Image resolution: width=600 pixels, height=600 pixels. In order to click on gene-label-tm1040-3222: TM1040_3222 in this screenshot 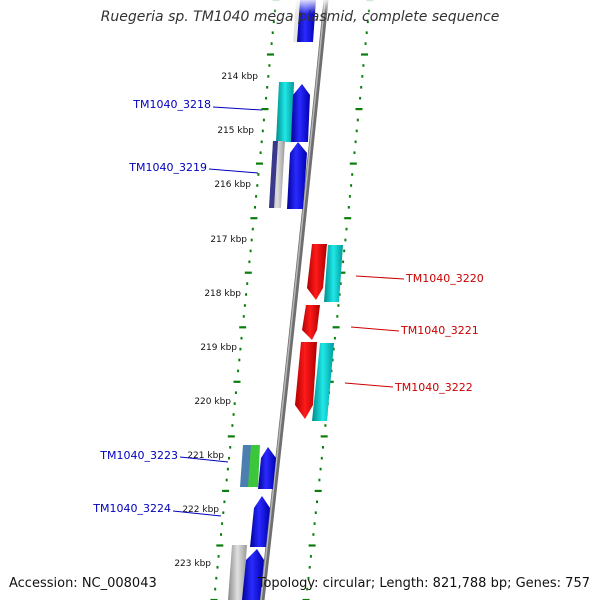, I will do `click(433, 387)`.